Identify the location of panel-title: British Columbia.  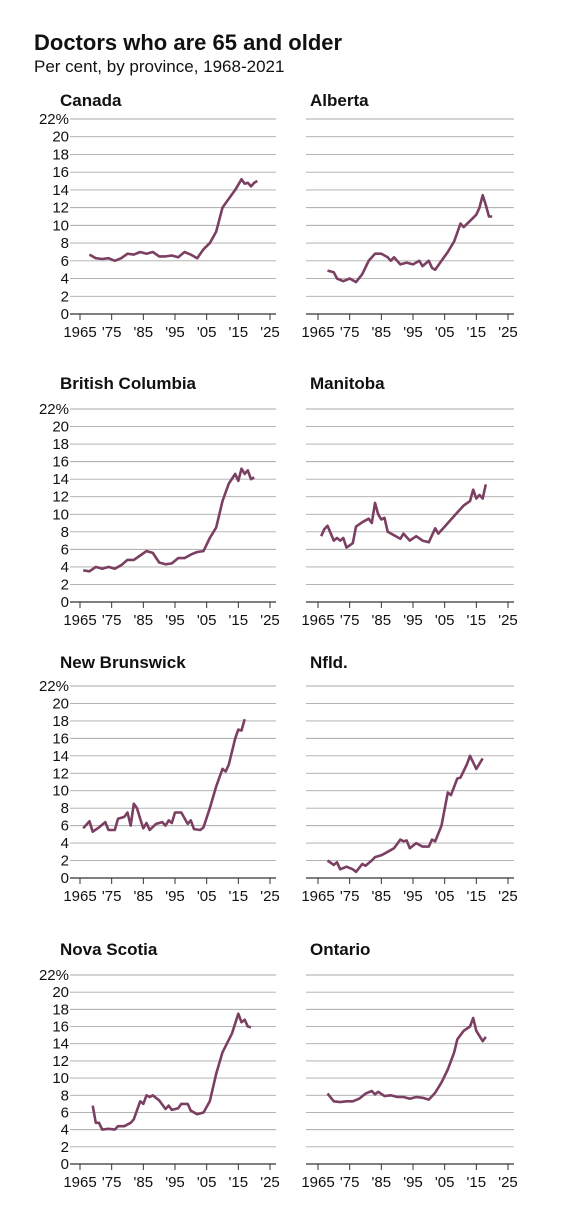
(128, 383).